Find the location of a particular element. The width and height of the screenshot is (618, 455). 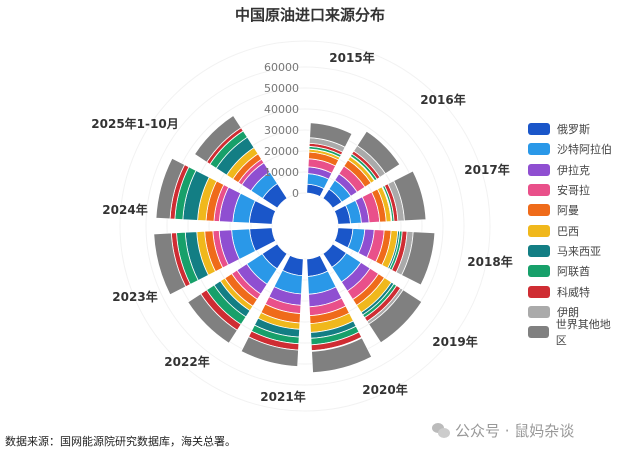

legend-label: 沙特阿拉伯 is located at coordinates (584, 150).